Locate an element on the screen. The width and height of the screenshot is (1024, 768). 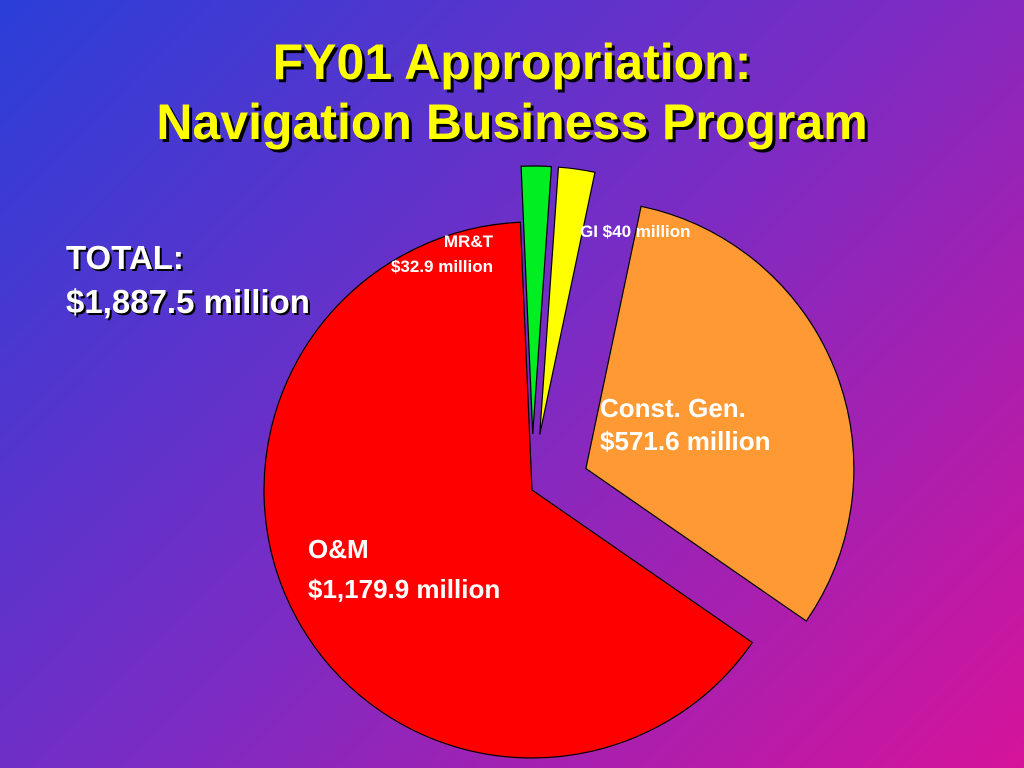
pie-slice-gi is located at coordinates (567, 300).